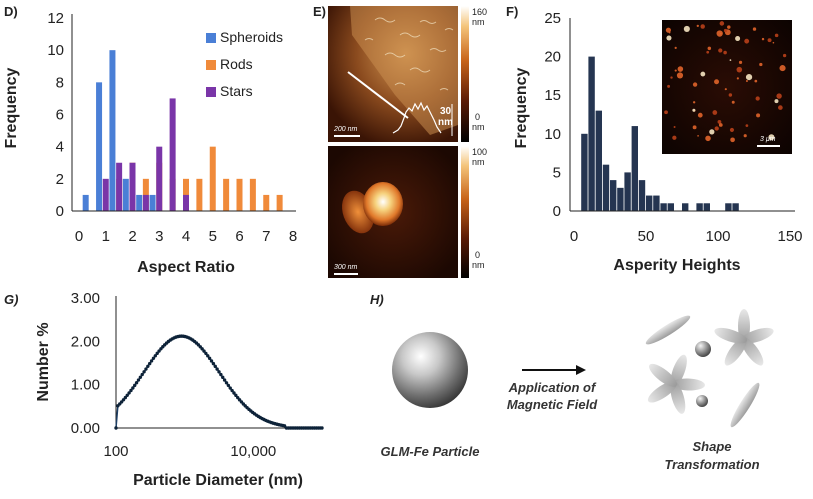 The image size is (813, 499). Describe the element at coordinates (445, 117) in the screenshot. I see `afm-profile-label: 30 nm` at that location.